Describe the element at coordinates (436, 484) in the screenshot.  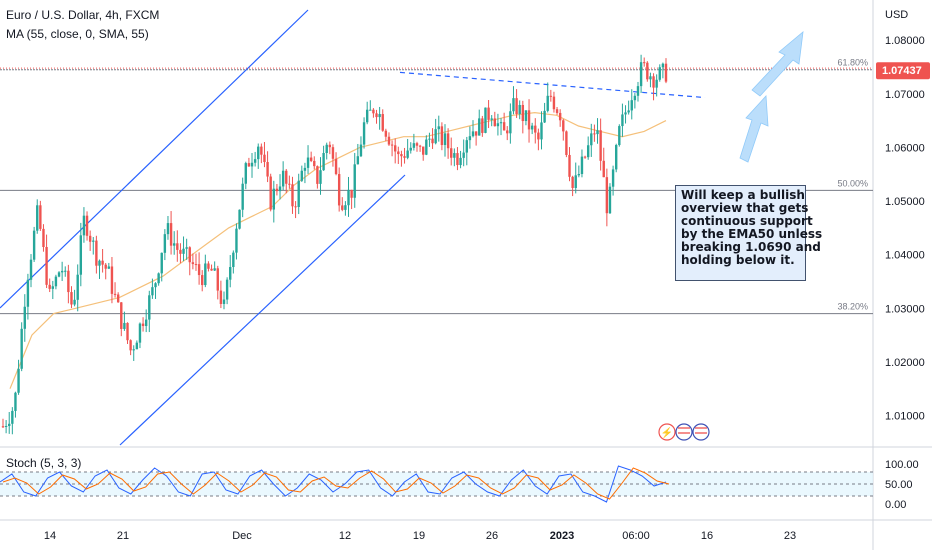
I see `stoch-band` at that location.